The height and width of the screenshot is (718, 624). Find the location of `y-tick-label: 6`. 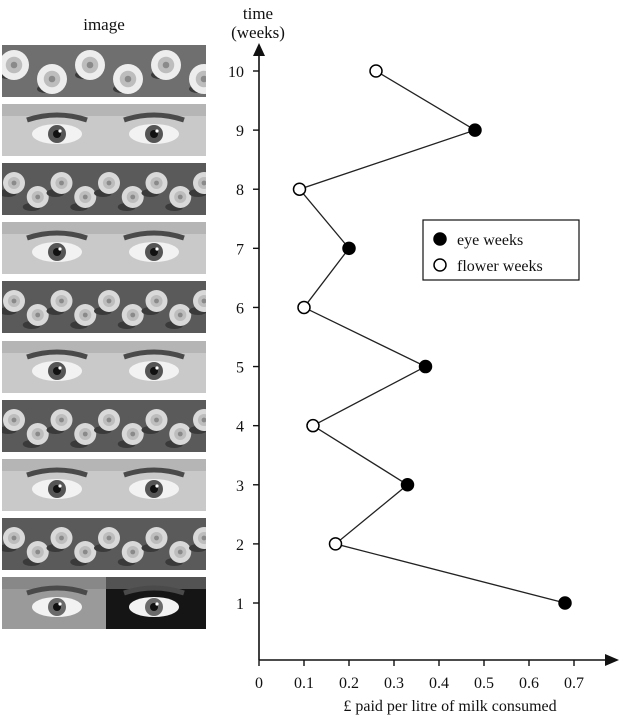

y-tick-label: 6 is located at coordinates (240, 308).